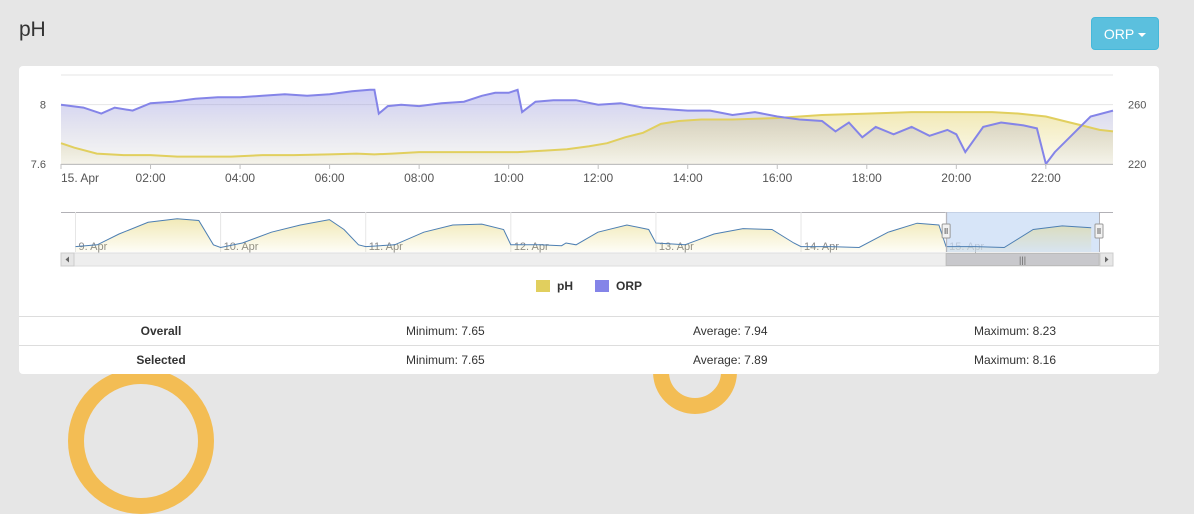 This screenshot has width=1194, height=514. What do you see at coordinates (161, 331) in the screenshot?
I see `stats-label: Overall` at bounding box center [161, 331].